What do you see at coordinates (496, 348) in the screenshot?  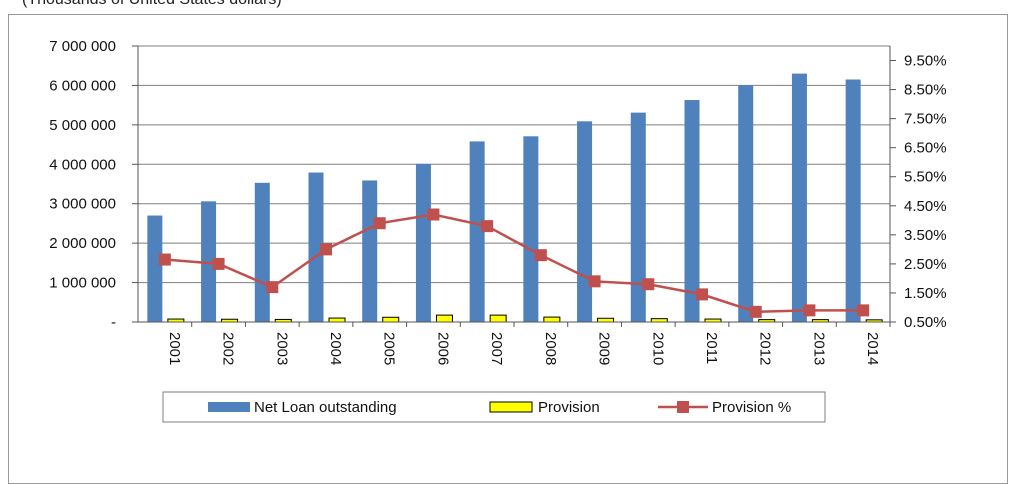 I see `x-axis-tick-label: 2007` at bounding box center [496, 348].